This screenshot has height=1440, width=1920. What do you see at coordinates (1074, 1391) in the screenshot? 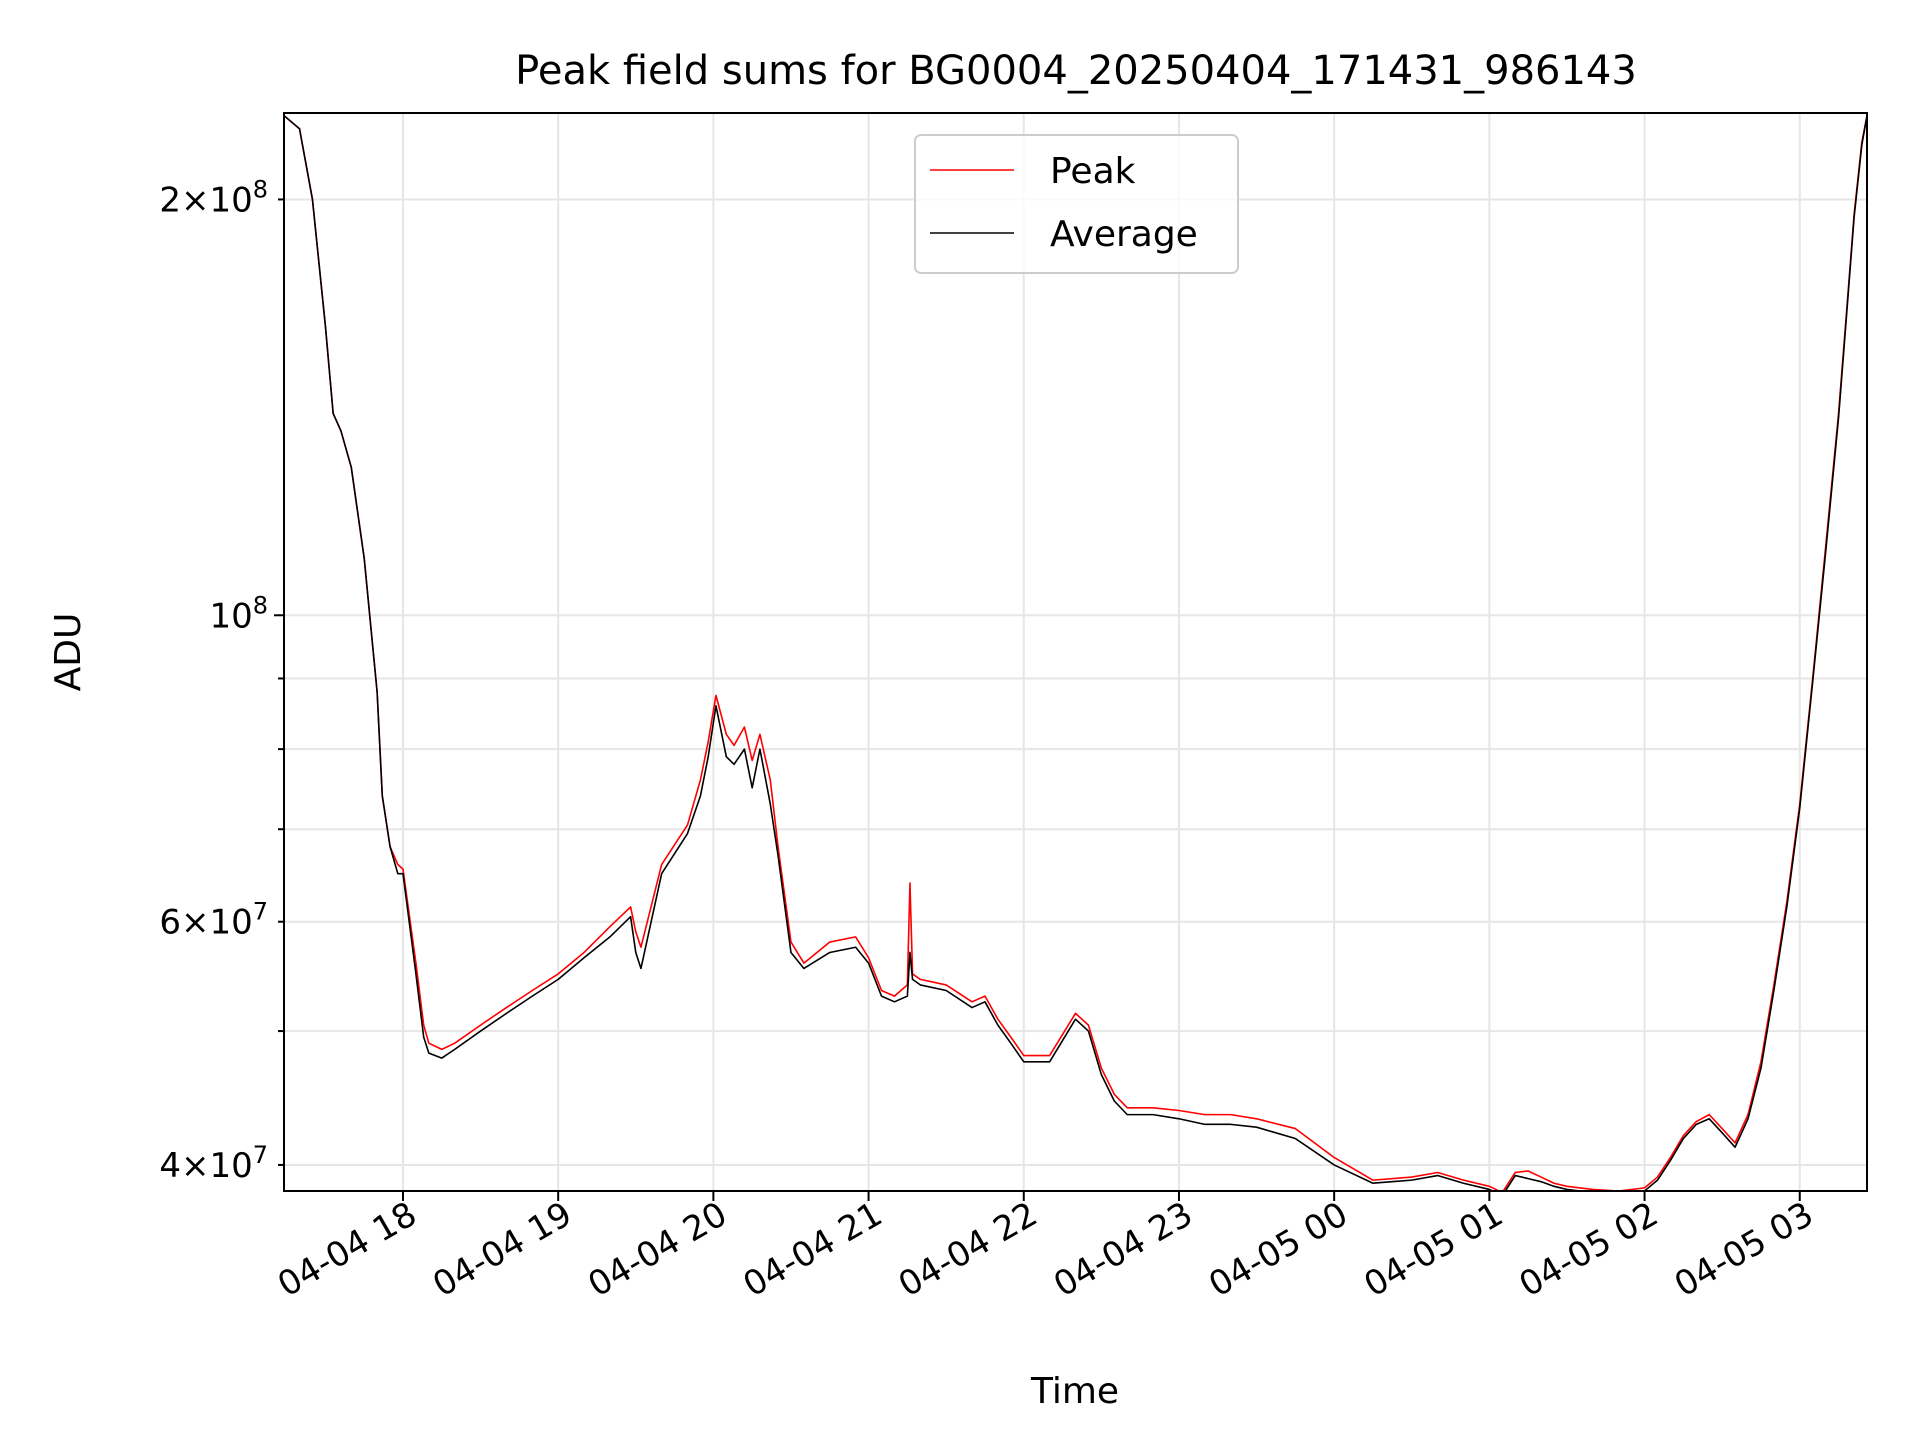
I see `x-axis-label: Time` at bounding box center [1074, 1391].